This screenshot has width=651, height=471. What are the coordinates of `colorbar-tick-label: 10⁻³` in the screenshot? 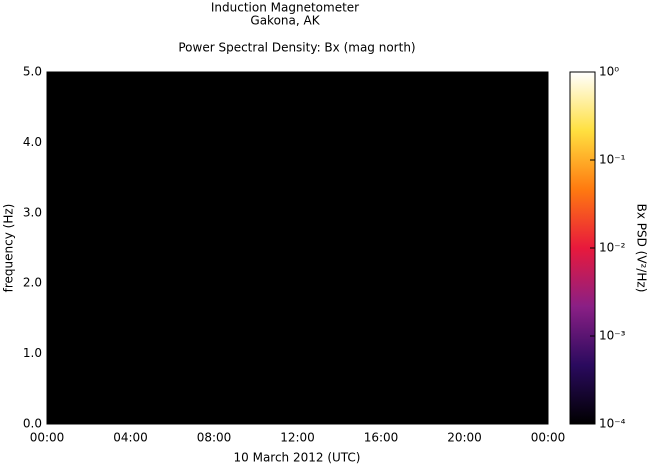 It's located at (612, 336).